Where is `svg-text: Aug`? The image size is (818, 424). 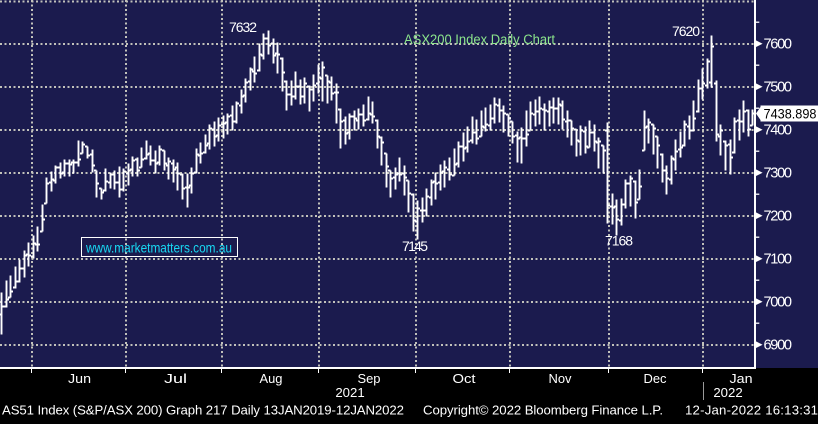
svg-text: Aug is located at coordinates (271, 378).